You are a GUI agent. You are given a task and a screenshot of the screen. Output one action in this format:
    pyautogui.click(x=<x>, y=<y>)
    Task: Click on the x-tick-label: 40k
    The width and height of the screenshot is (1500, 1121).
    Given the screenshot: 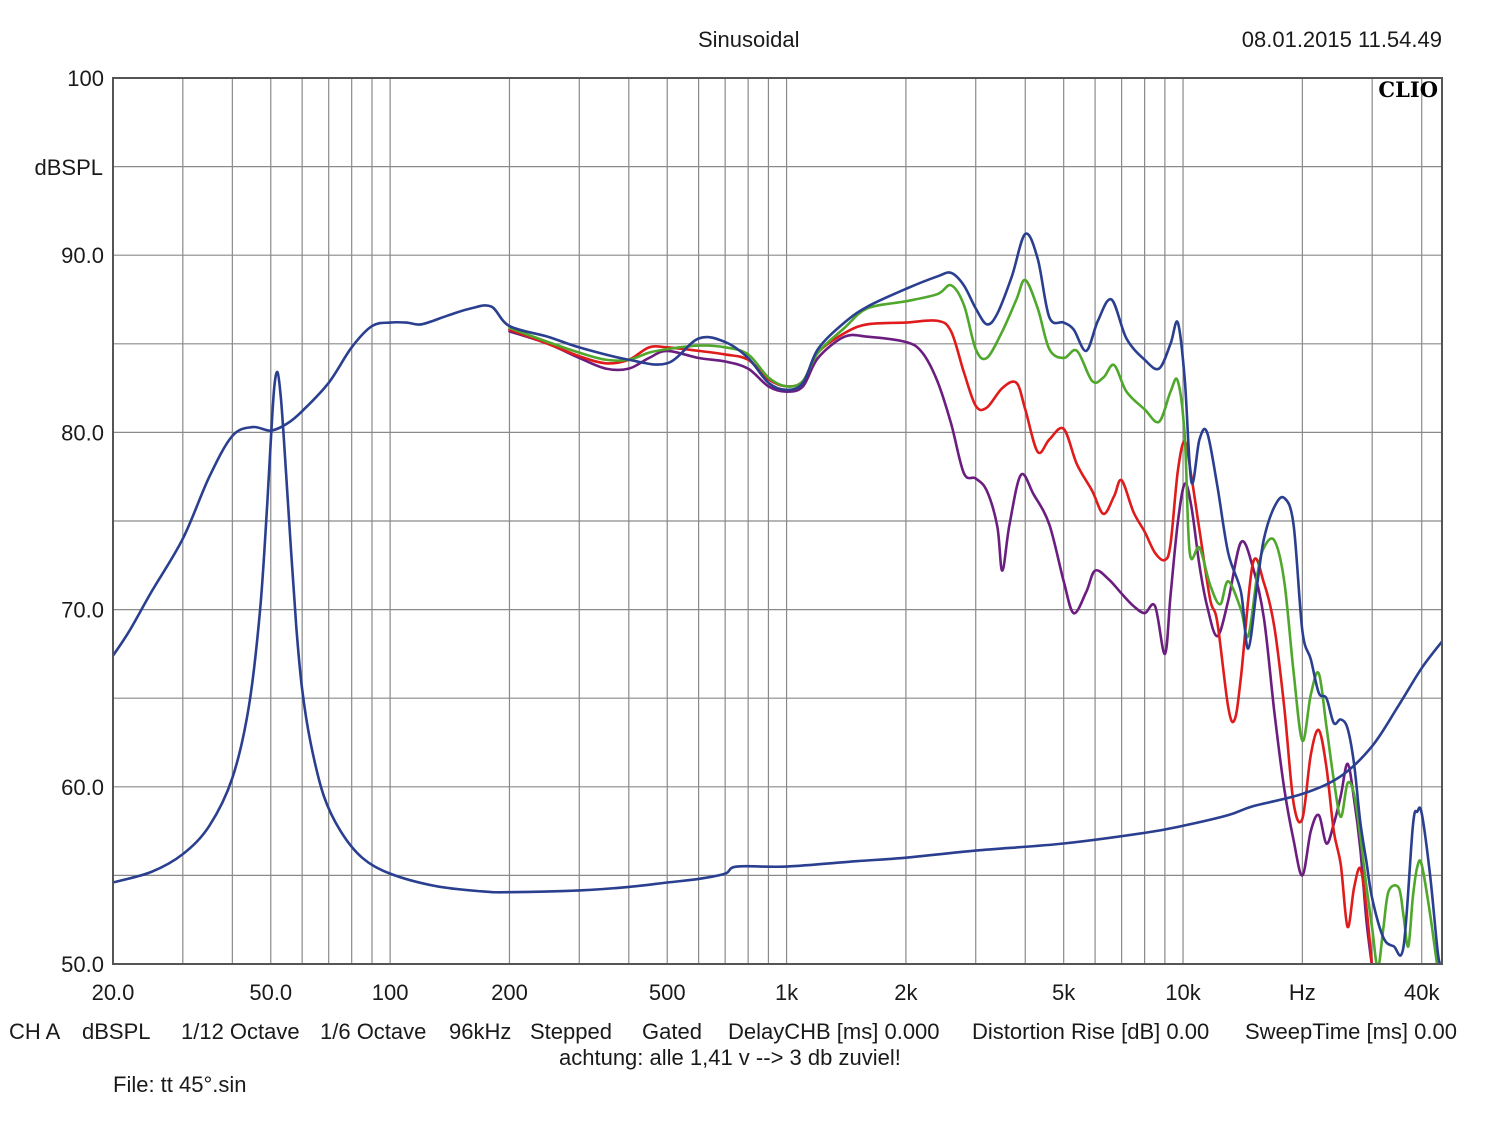 What is the action you would take?
    pyautogui.click(x=1422, y=992)
    